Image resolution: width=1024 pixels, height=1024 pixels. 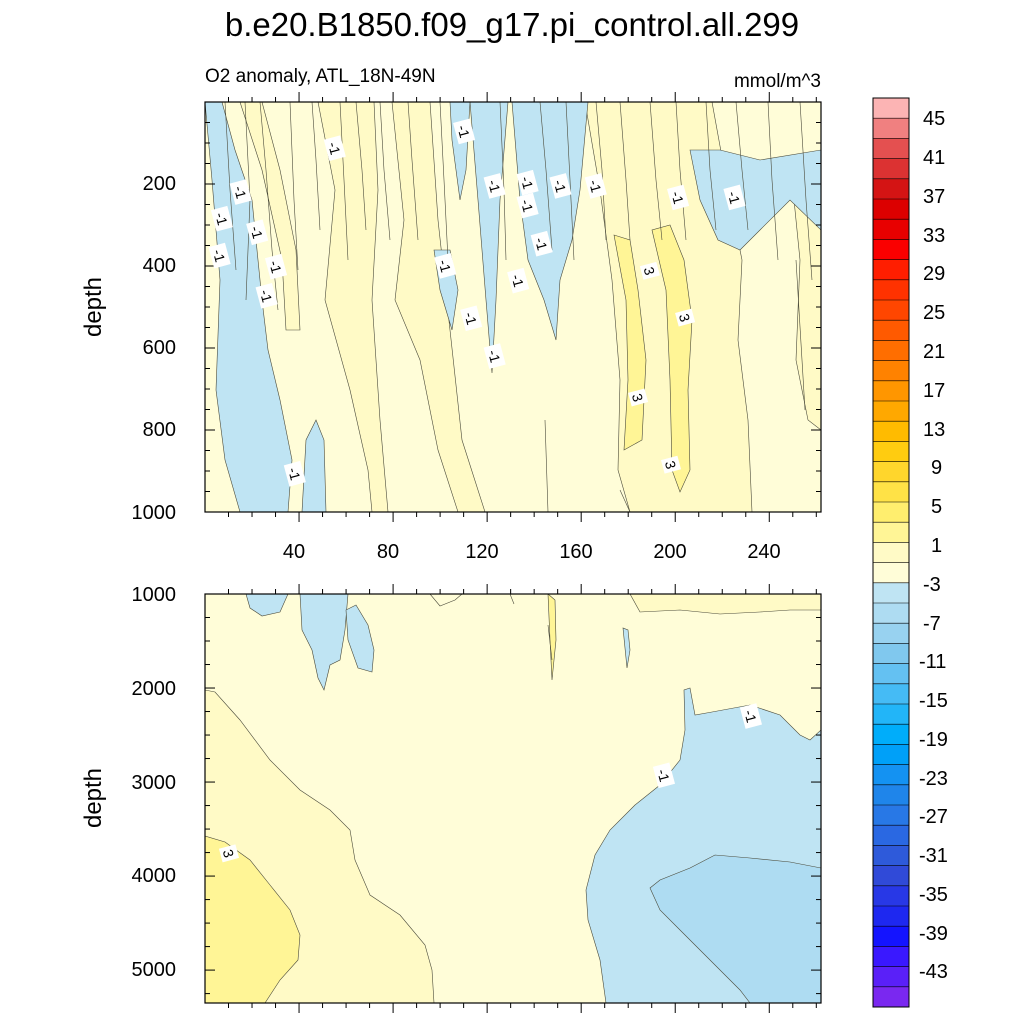 I want to click on upper-y-tick-label: 400, so click(x=159, y=266).